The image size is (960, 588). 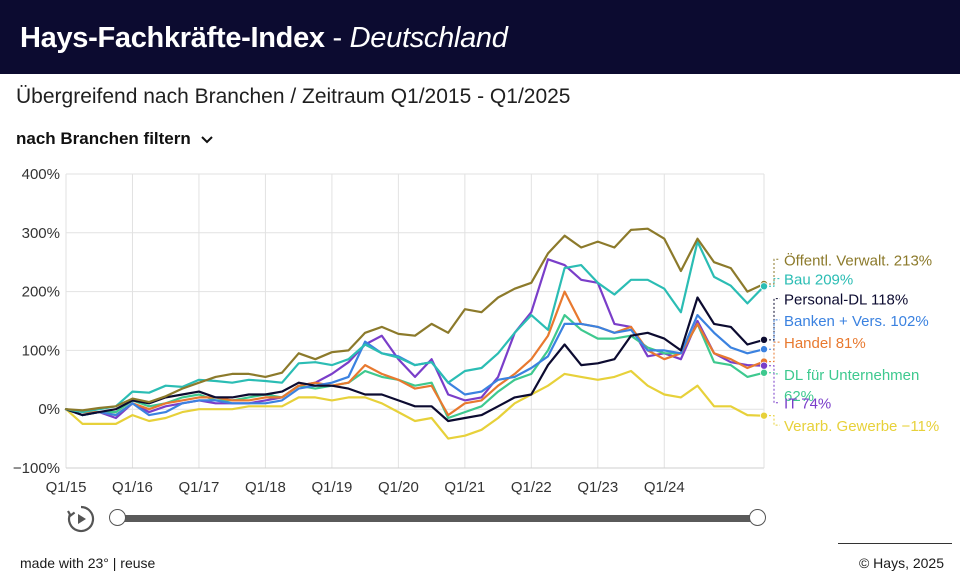 What do you see at coordinates (265, 487) in the screenshot?
I see `x-tick-label: Q1/18` at bounding box center [265, 487].